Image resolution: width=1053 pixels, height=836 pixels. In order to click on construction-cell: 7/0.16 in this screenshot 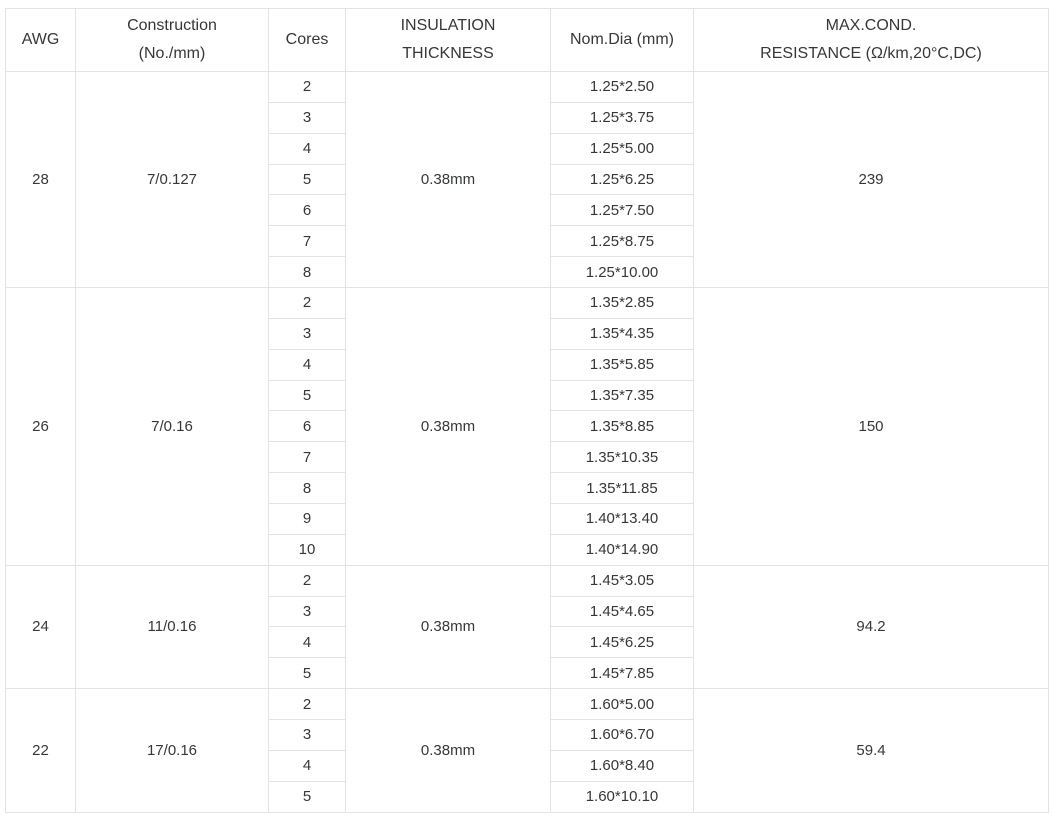, I will do `click(172, 426)`.